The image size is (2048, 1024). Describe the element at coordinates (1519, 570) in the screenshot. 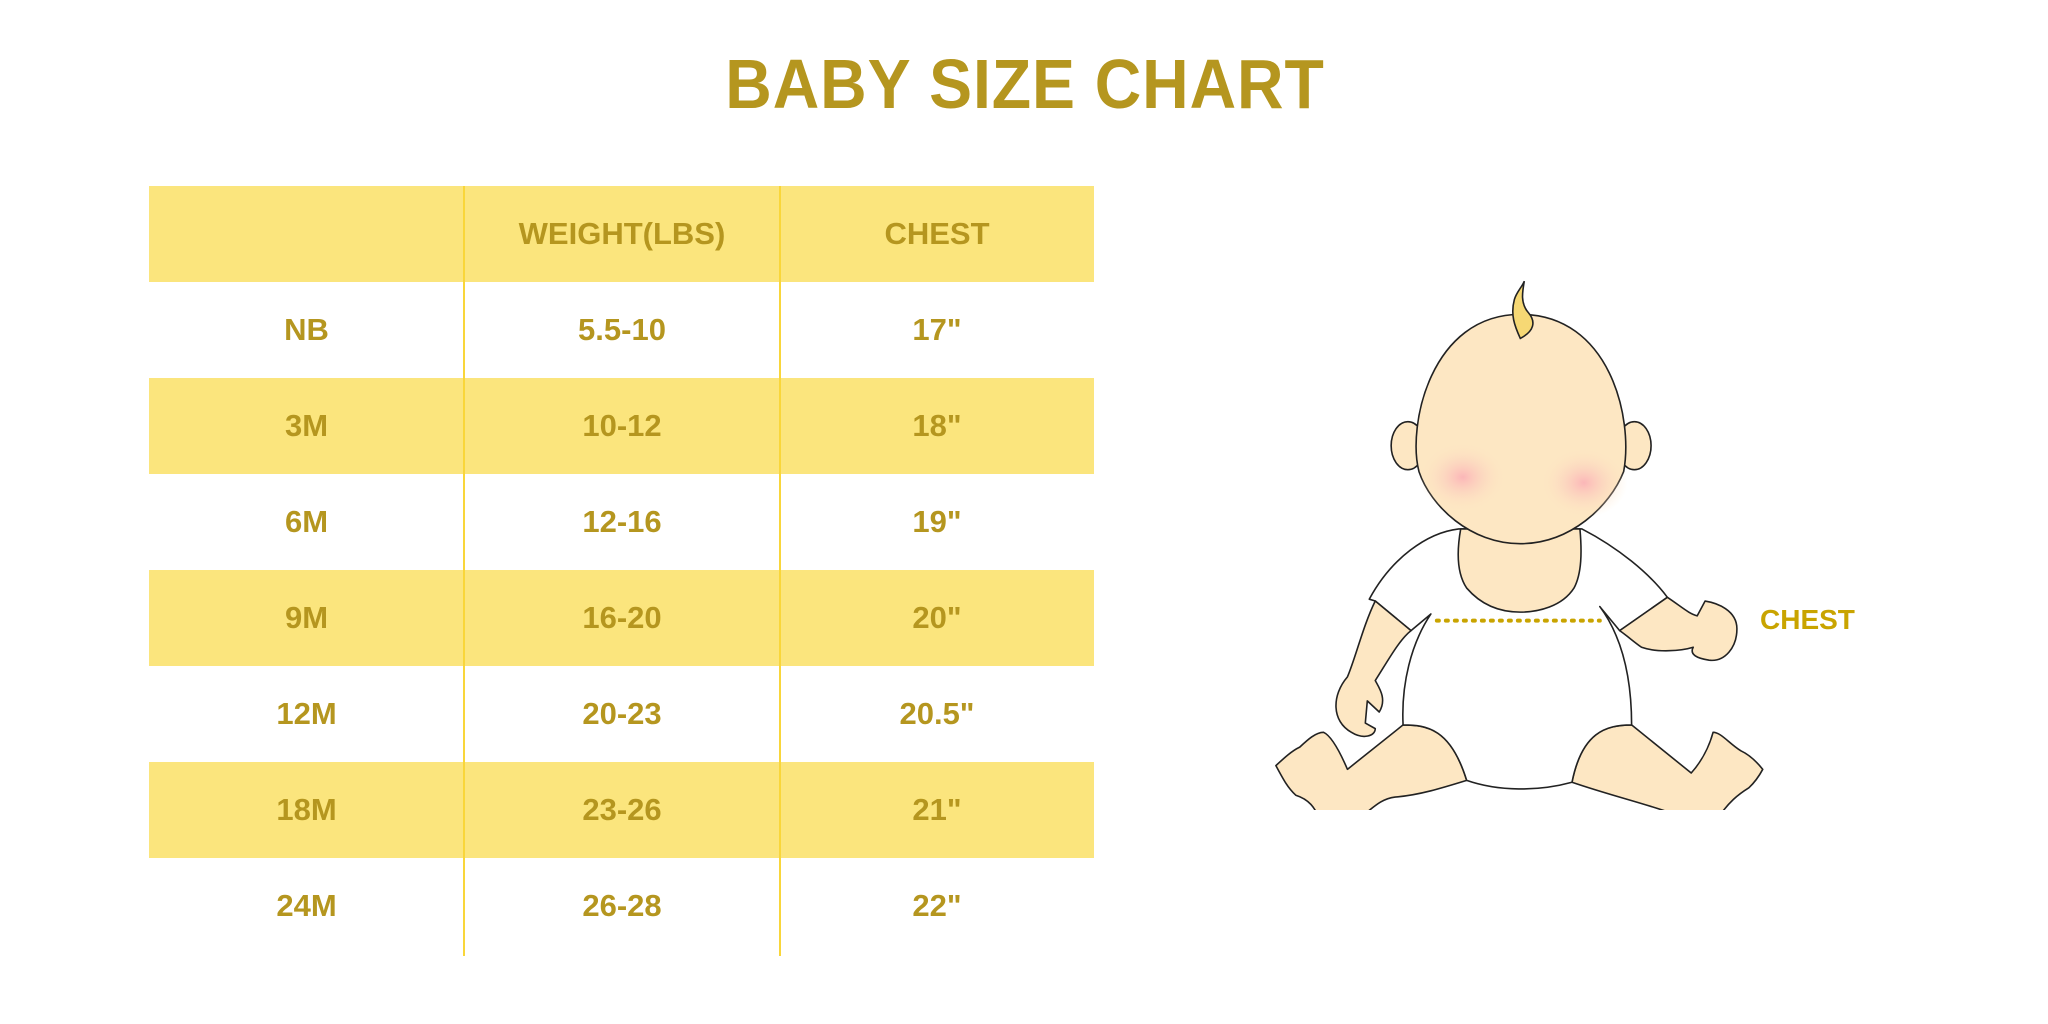

I see `neck` at that location.